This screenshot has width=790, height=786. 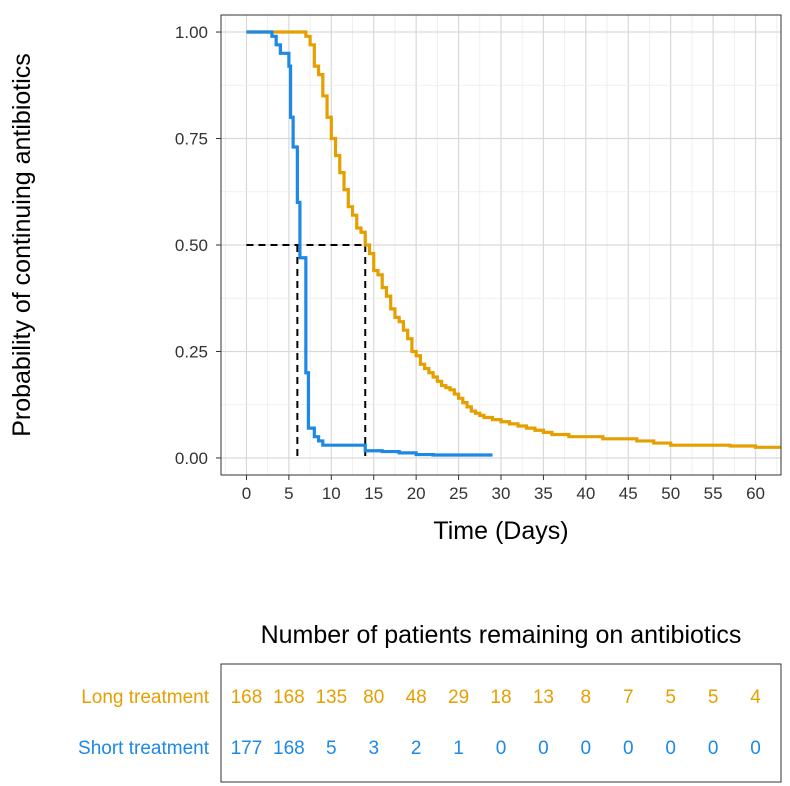 I want to click on median-lines, so click(x=306, y=351).